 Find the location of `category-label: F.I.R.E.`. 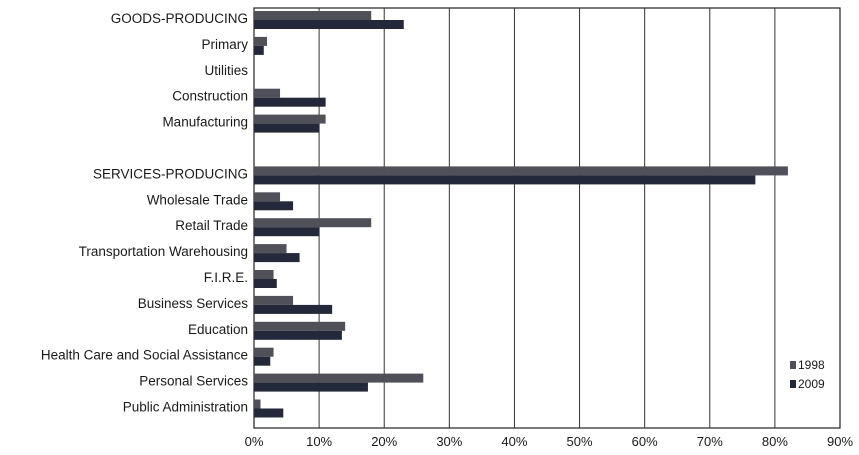

category-label: F.I.R.E. is located at coordinates (226, 277).